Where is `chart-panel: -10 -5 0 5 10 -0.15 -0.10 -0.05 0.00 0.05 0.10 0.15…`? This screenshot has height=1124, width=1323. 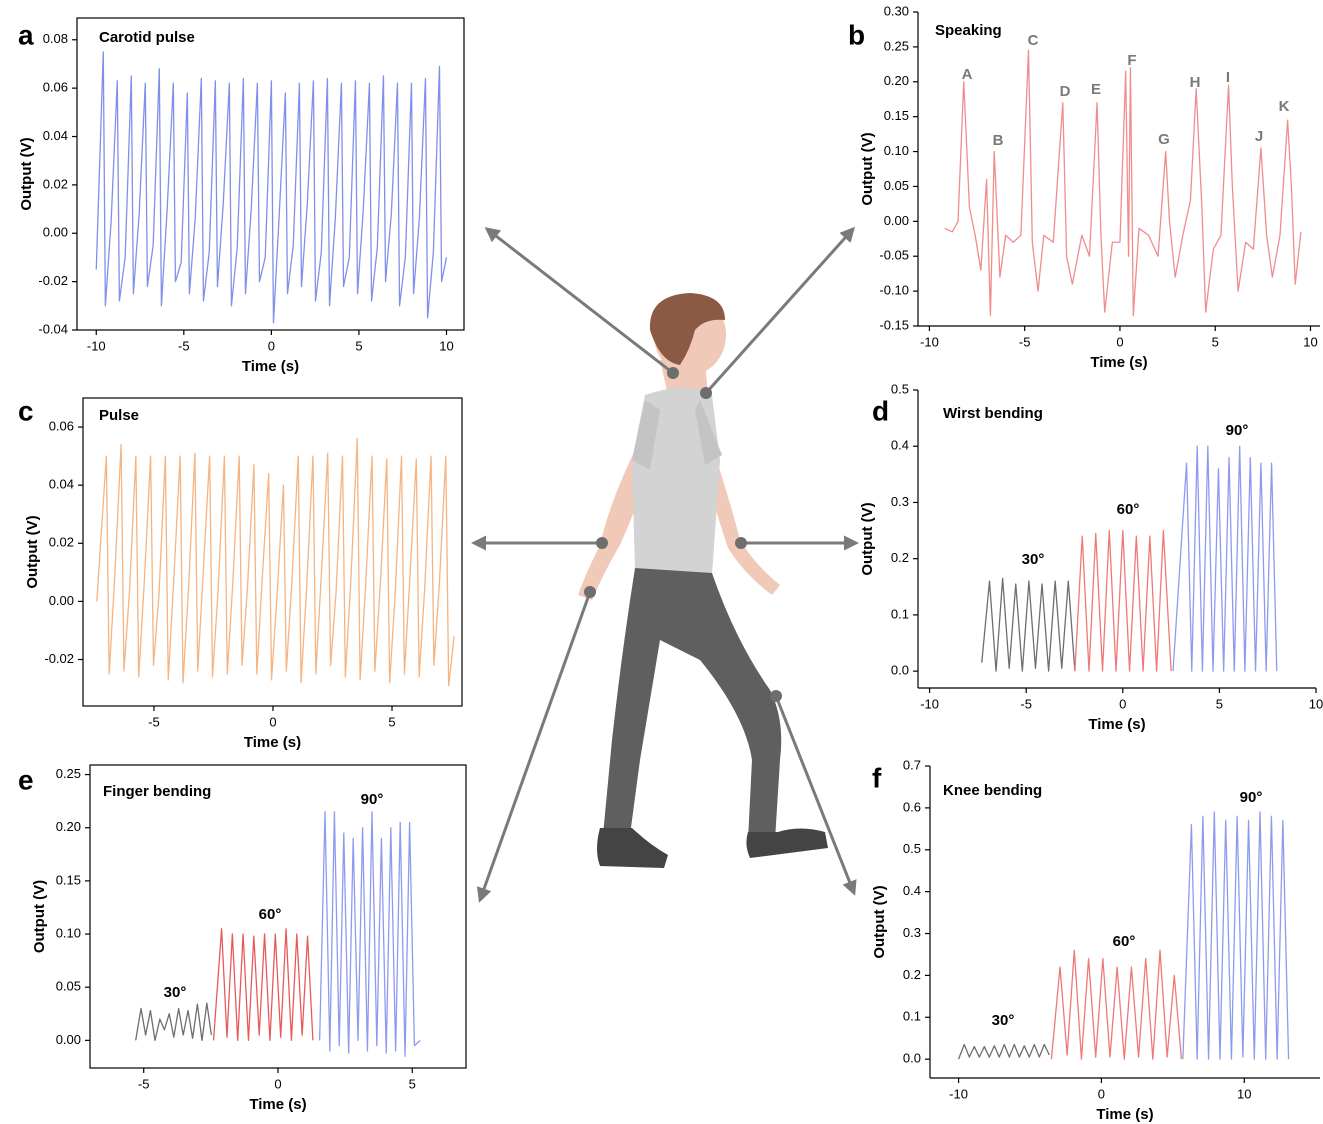 chart-panel: -10 -5 0 5 10 -0.15 -0.10 -0.05 0.00 0.05 0.10 0.15… is located at coordinates (1084, 187).